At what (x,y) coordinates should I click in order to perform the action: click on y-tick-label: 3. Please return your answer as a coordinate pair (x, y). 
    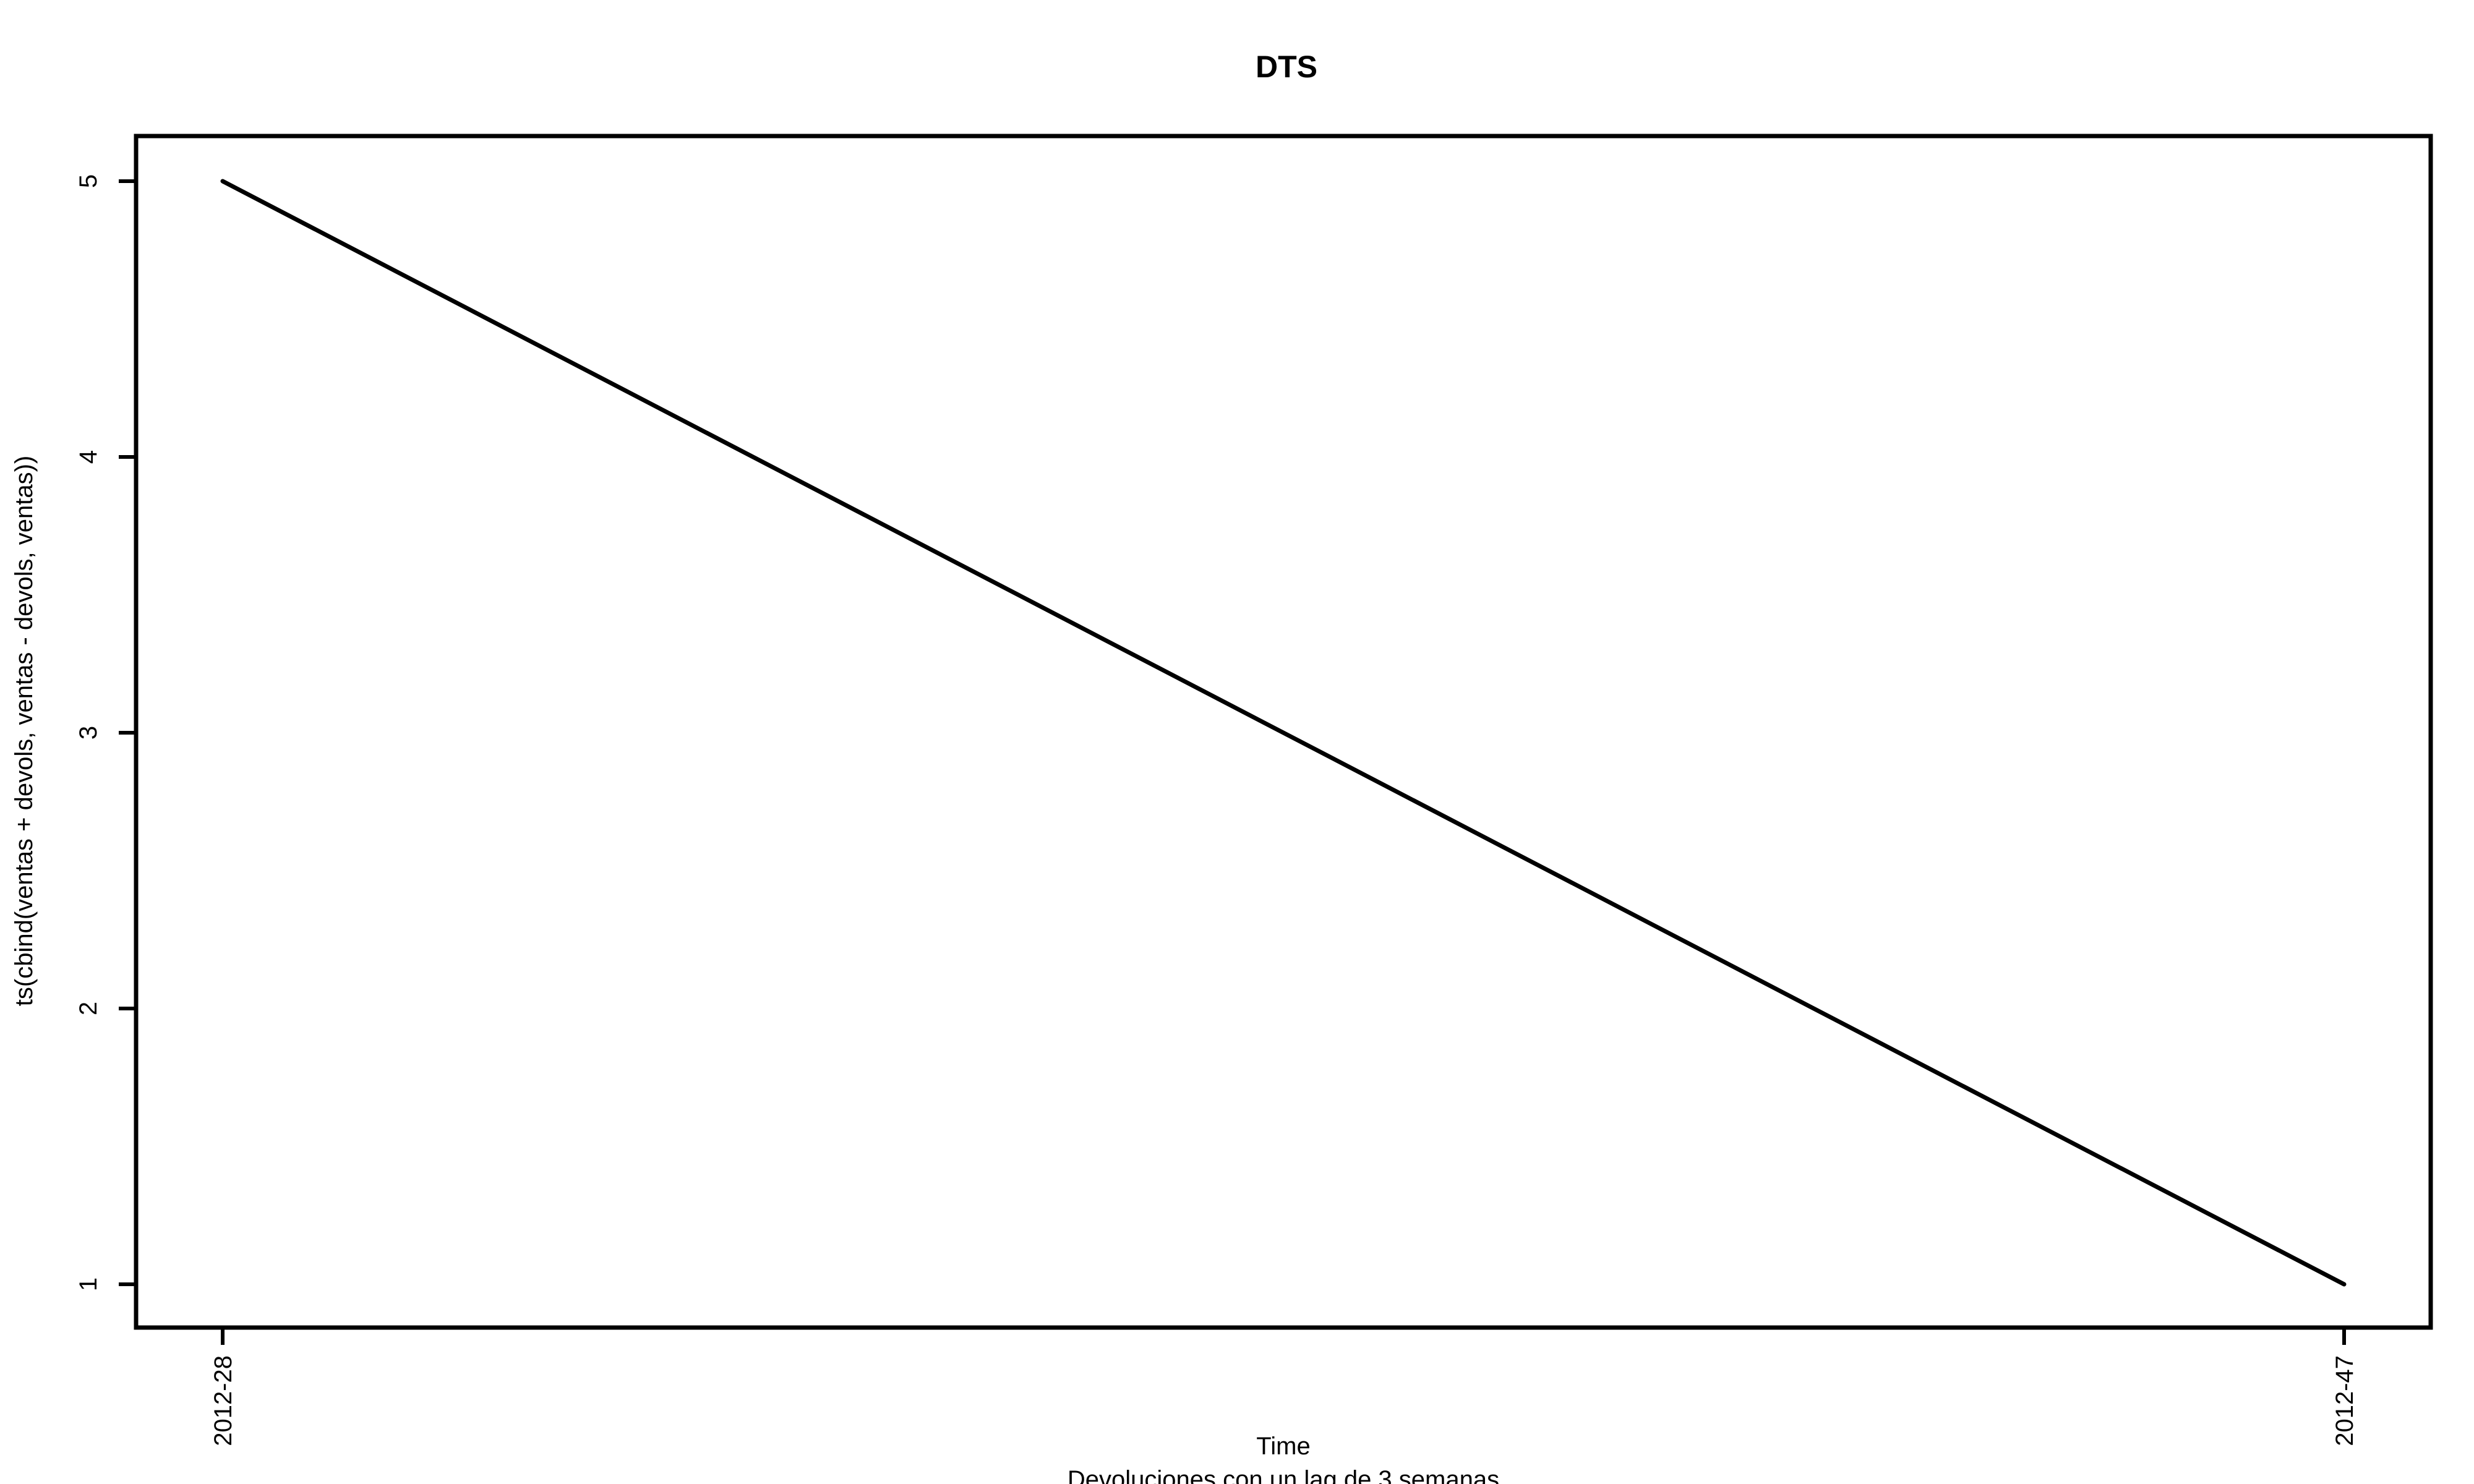
    Looking at the image, I should click on (88, 733).